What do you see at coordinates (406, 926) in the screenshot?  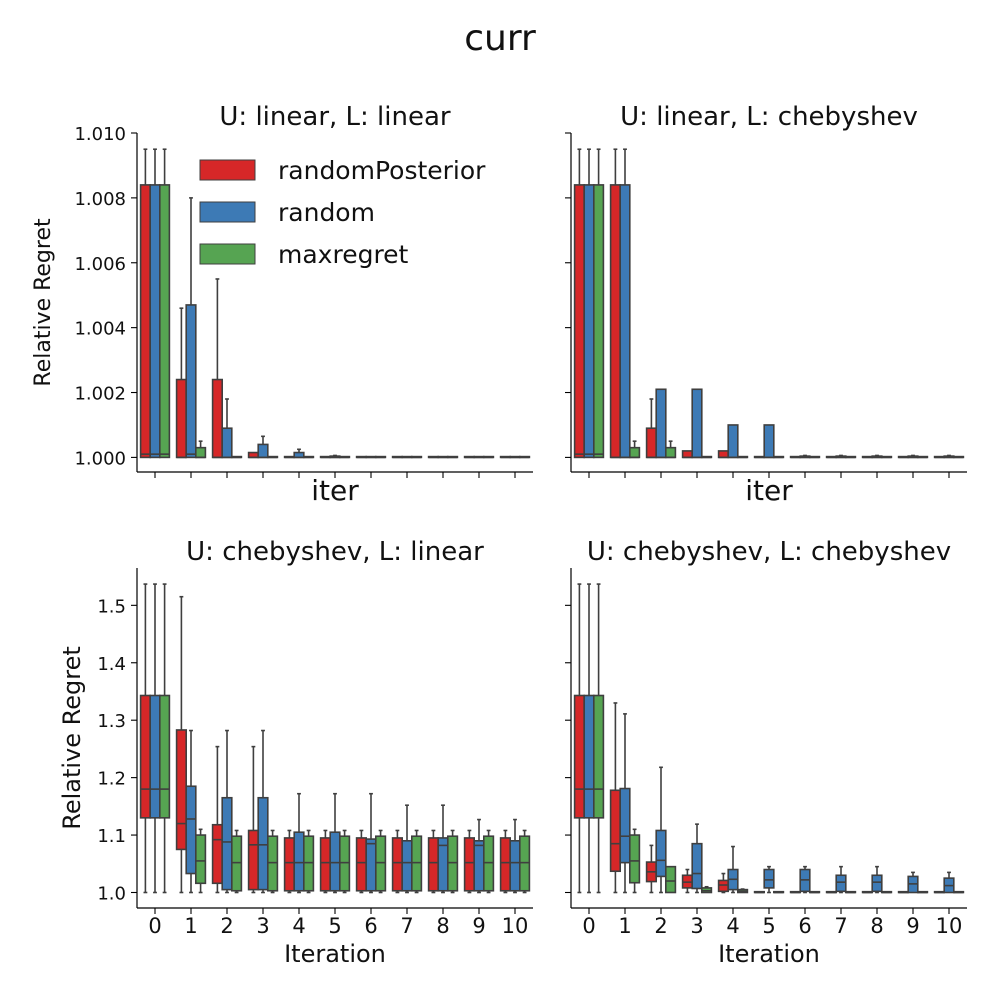 I see `x-tick-label: 7` at bounding box center [406, 926].